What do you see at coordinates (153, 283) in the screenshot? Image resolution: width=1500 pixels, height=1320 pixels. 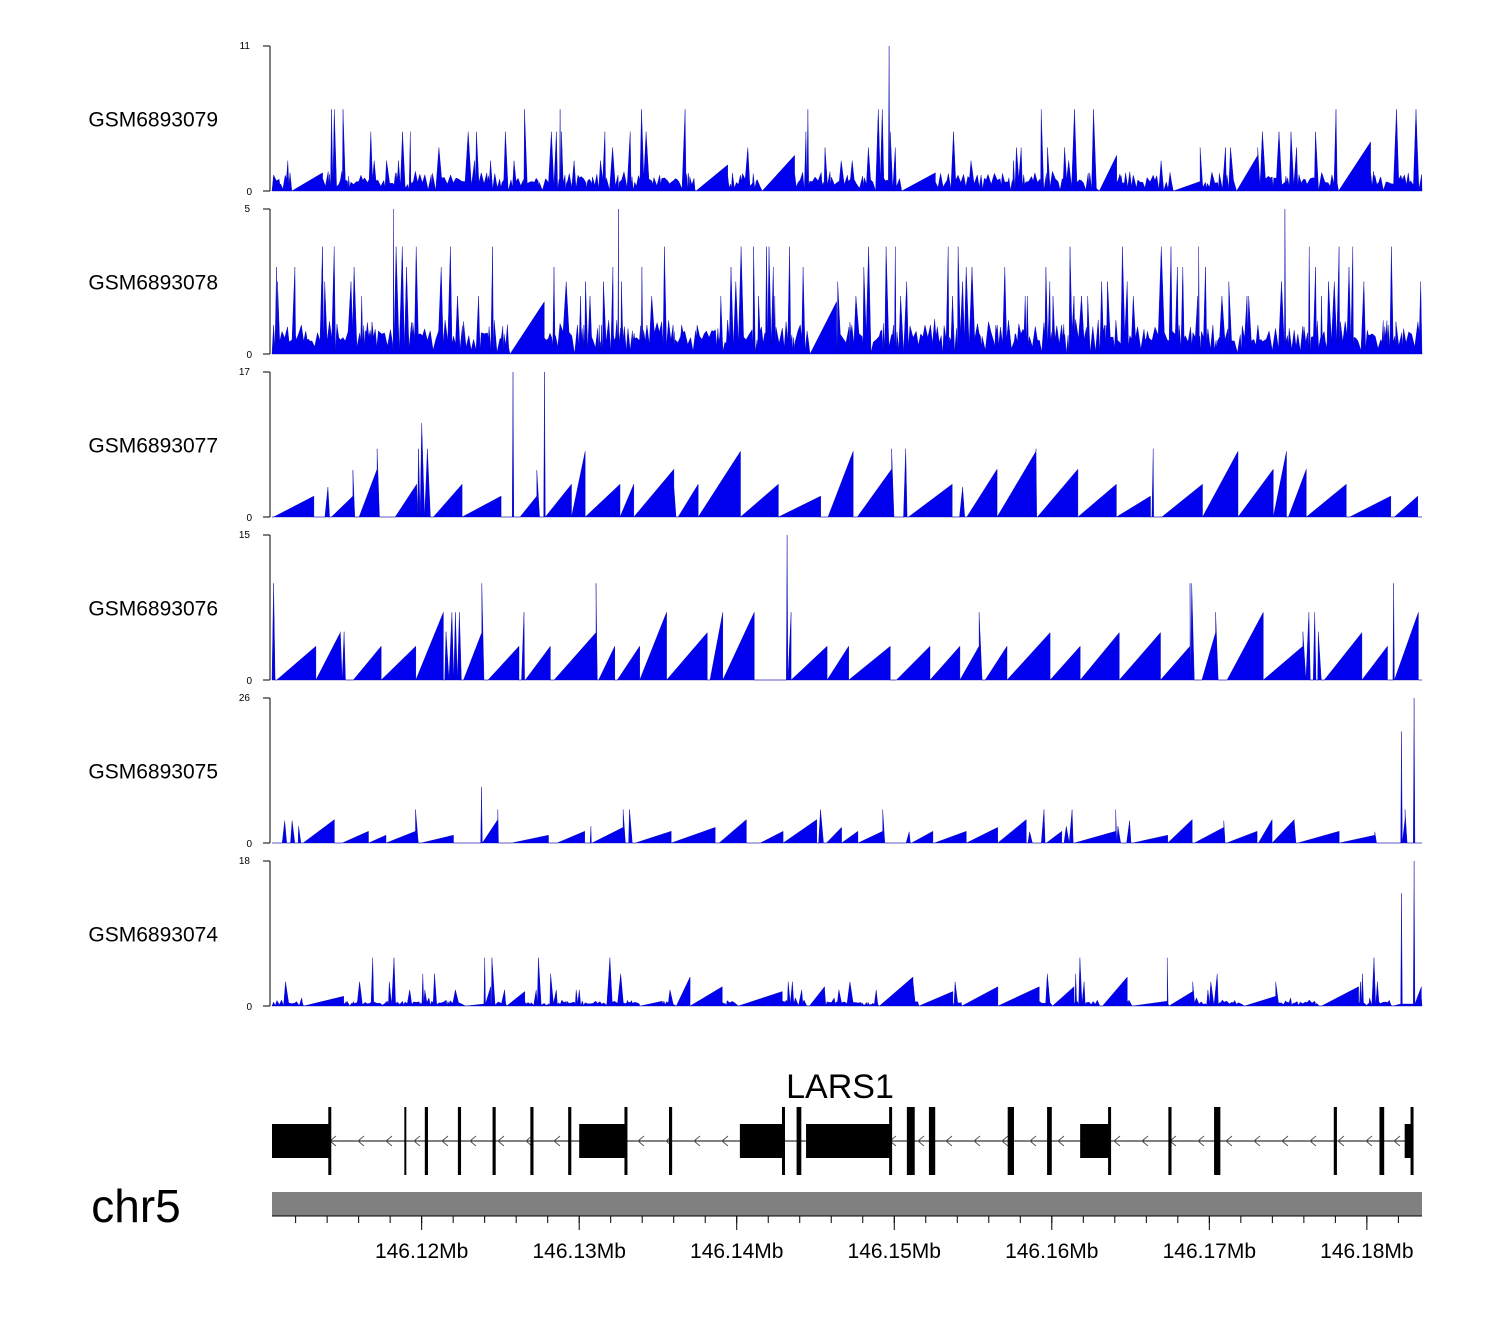 I see `track-label: GSM6893078` at bounding box center [153, 283].